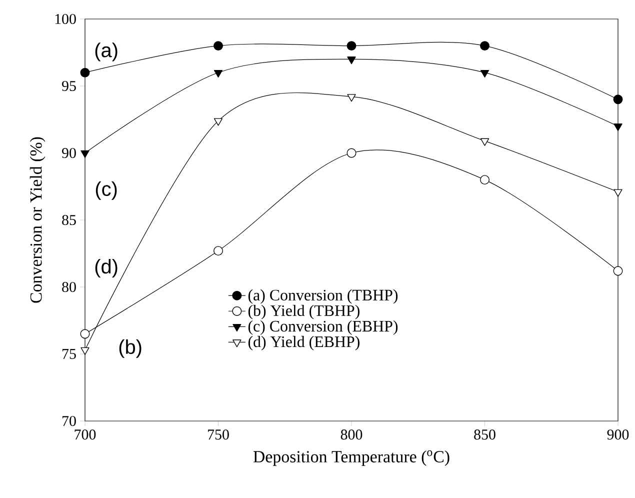 This screenshot has width=635, height=498. What do you see at coordinates (485, 435) in the screenshot?
I see `x-tick-label: 850` at bounding box center [485, 435].